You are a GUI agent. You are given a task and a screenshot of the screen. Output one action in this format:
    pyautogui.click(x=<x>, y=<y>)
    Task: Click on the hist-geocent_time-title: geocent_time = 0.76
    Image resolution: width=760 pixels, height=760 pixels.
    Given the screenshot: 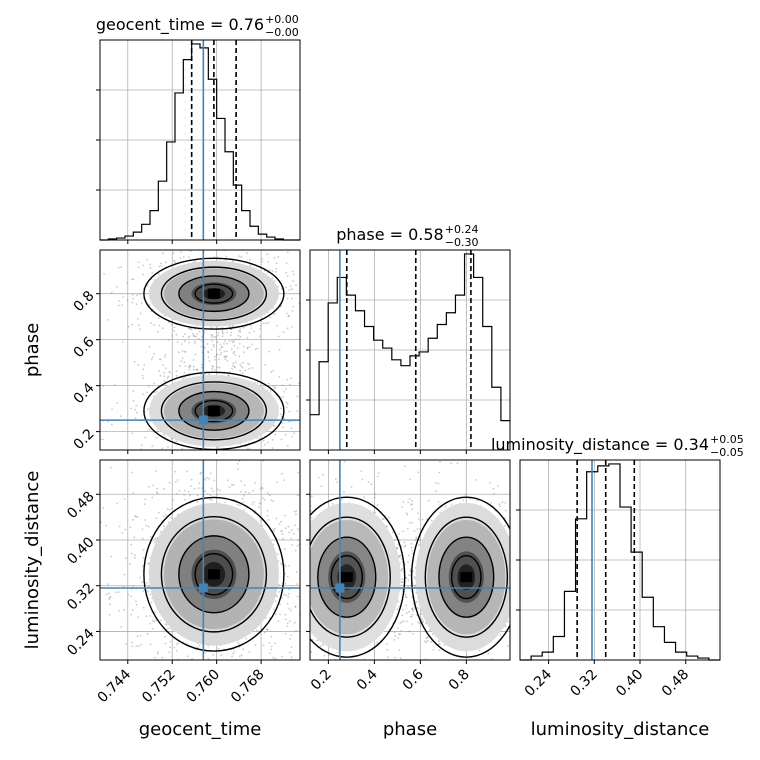 What is the action you would take?
    pyautogui.click(x=180, y=25)
    